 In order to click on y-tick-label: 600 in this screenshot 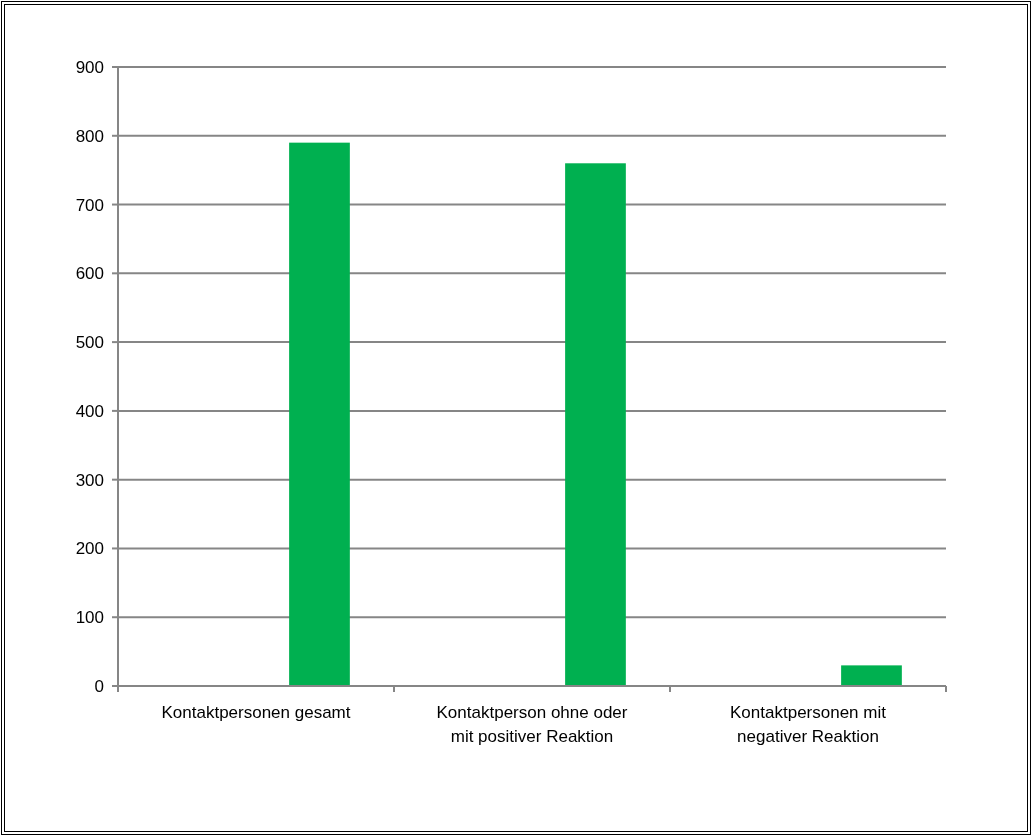, I will do `click(89, 274)`.